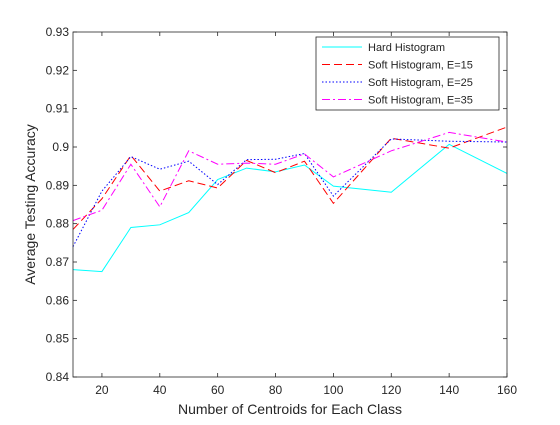 The height and width of the screenshot is (425, 560). What do you see at coordinates (58, 185) in the screenshot?
I see `y-tick-label: 0.89` at bounding box center [58, 185].